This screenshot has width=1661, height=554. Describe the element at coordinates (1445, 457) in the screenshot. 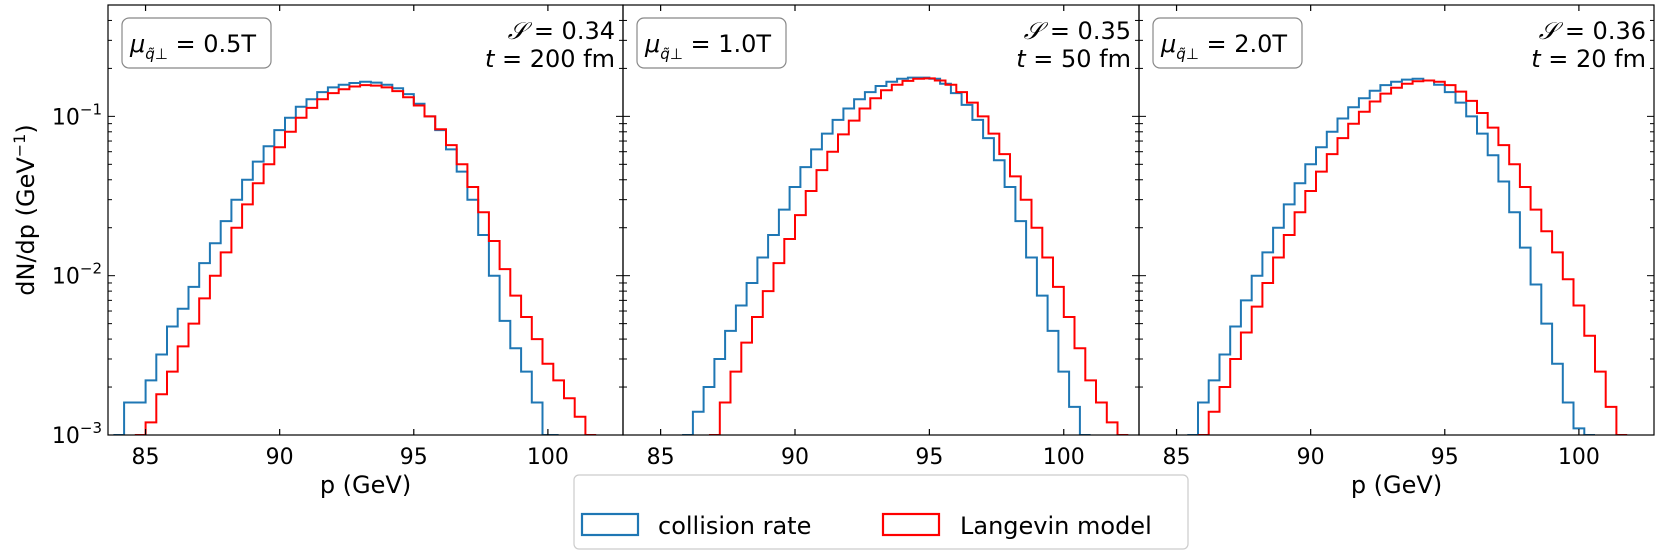

I see `x-tick-label-95-panel-3: 95` at that location.